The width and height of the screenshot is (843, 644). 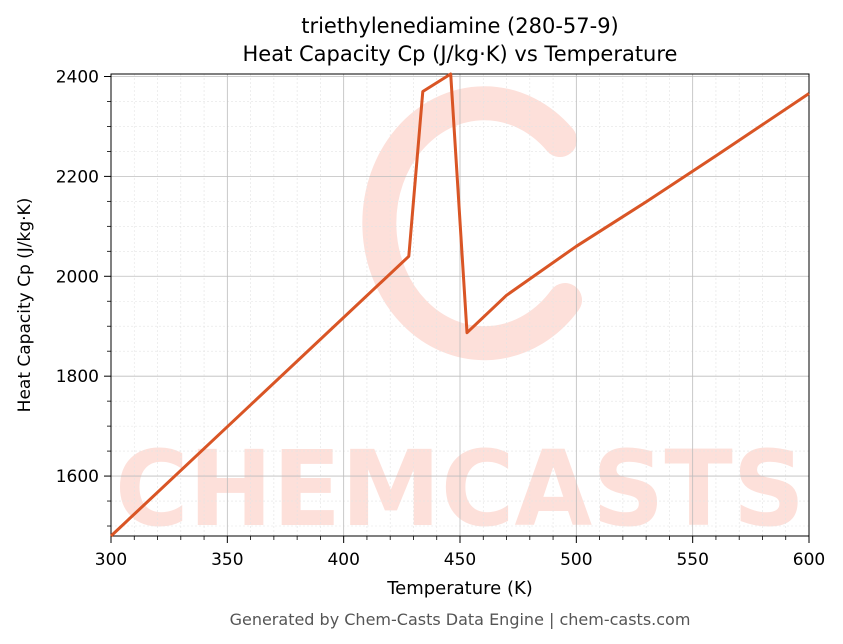 I want to click on x-tick-label: 350, so click(x=227, y=560).